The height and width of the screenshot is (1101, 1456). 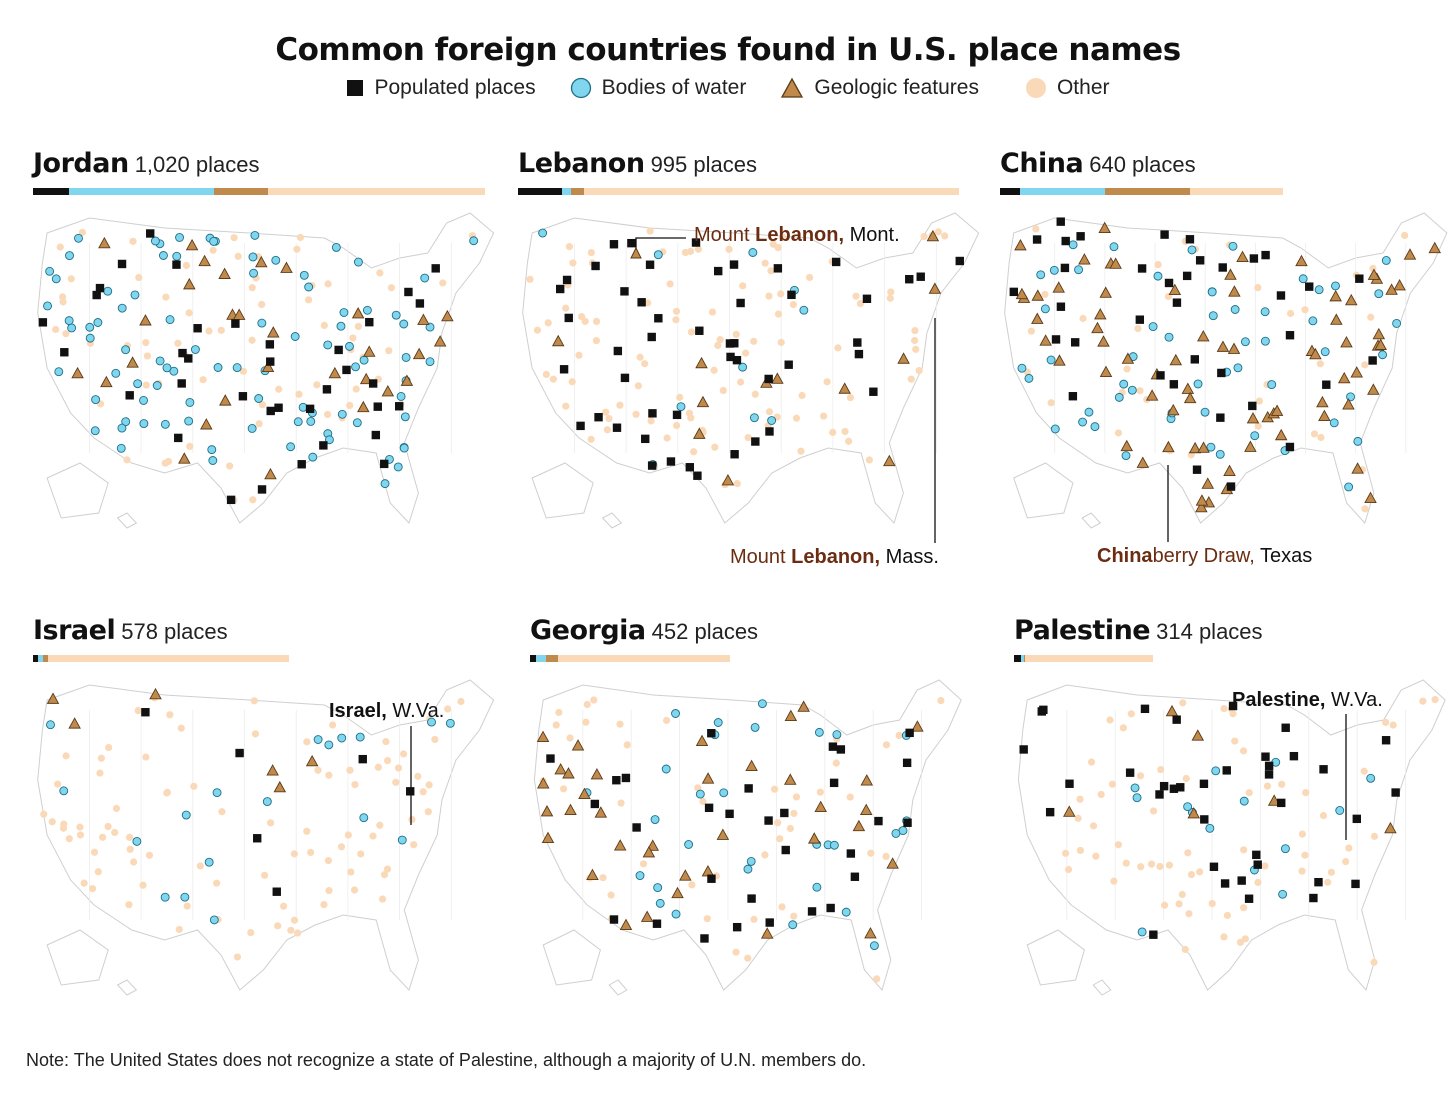 What do you see at coordinates (581, 163) in the screenshot?
I see `panel-country-name: Lebanon` at bounding box center [581, 163].